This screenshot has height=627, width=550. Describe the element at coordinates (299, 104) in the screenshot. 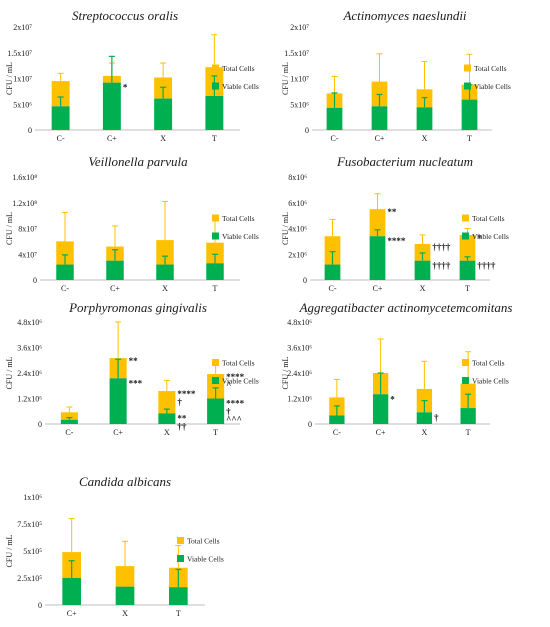

I see `y-tick-label: 5x10⁶` at that location.